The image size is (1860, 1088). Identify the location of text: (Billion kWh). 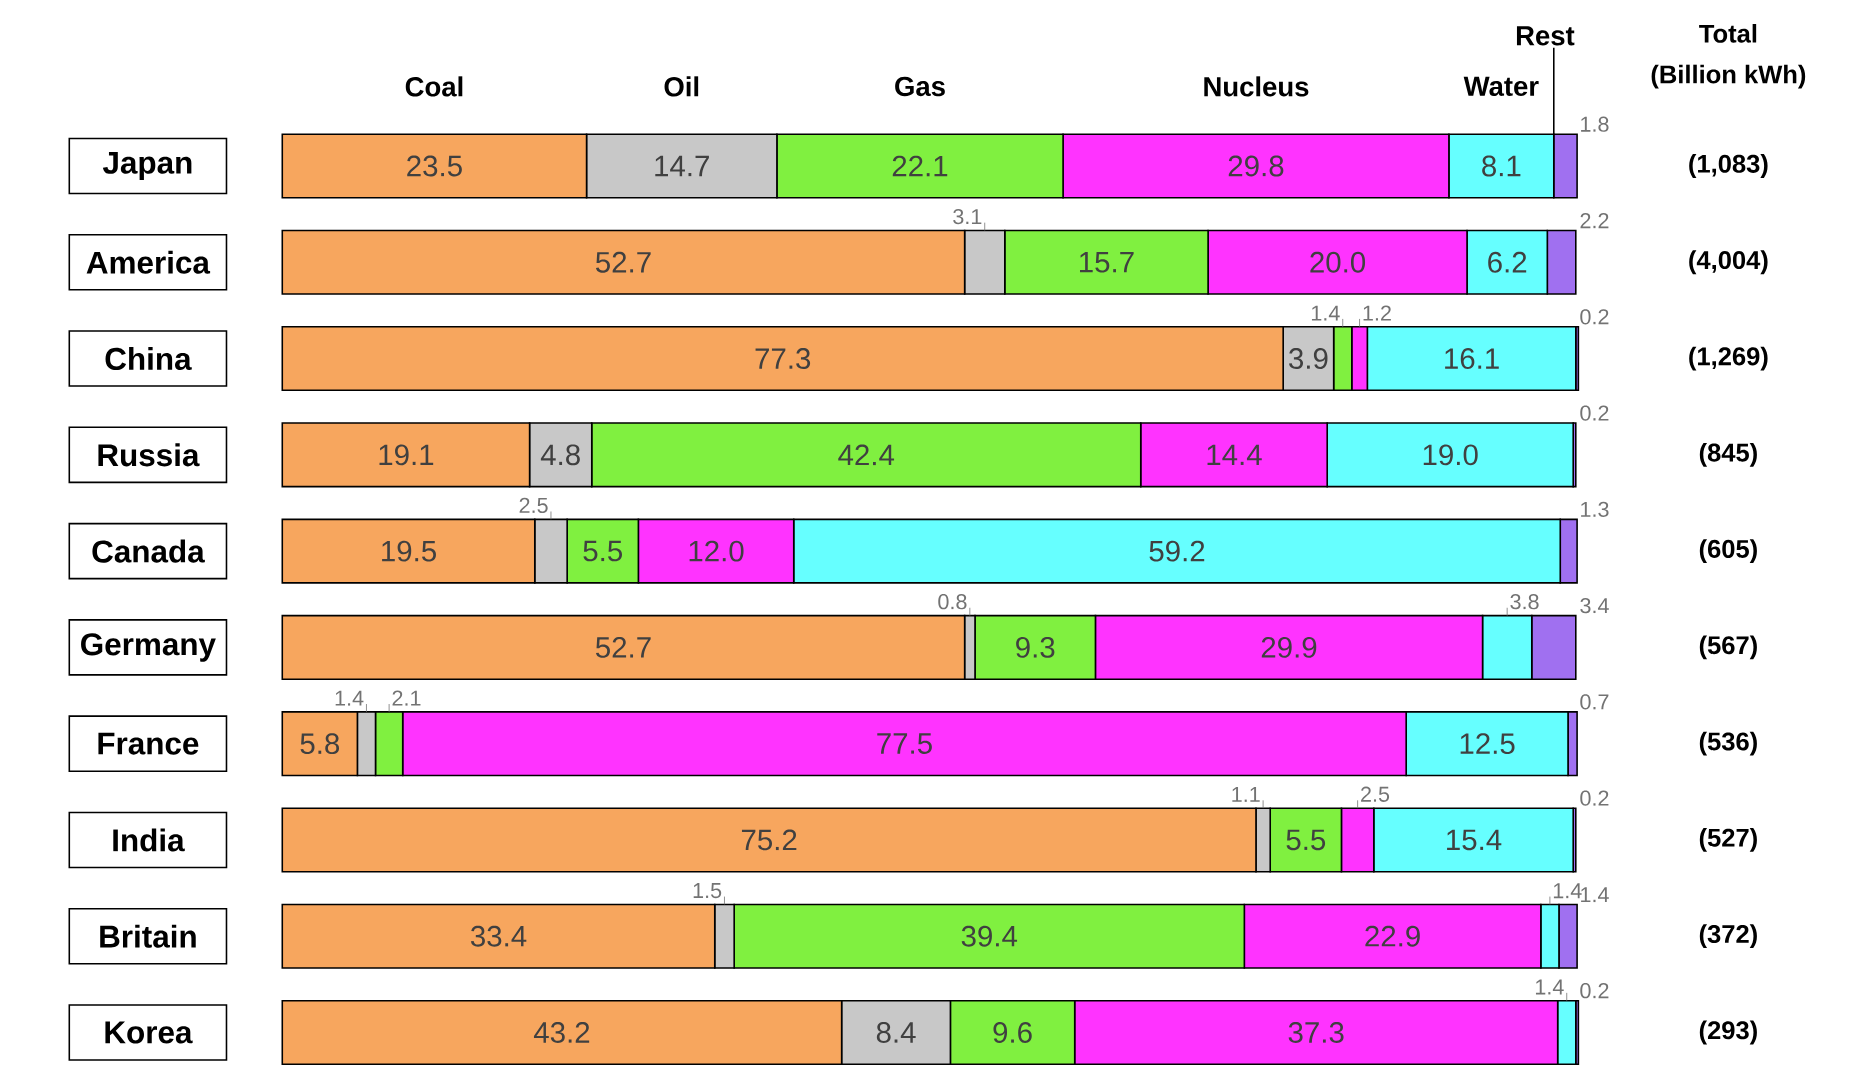
(1728, 76).